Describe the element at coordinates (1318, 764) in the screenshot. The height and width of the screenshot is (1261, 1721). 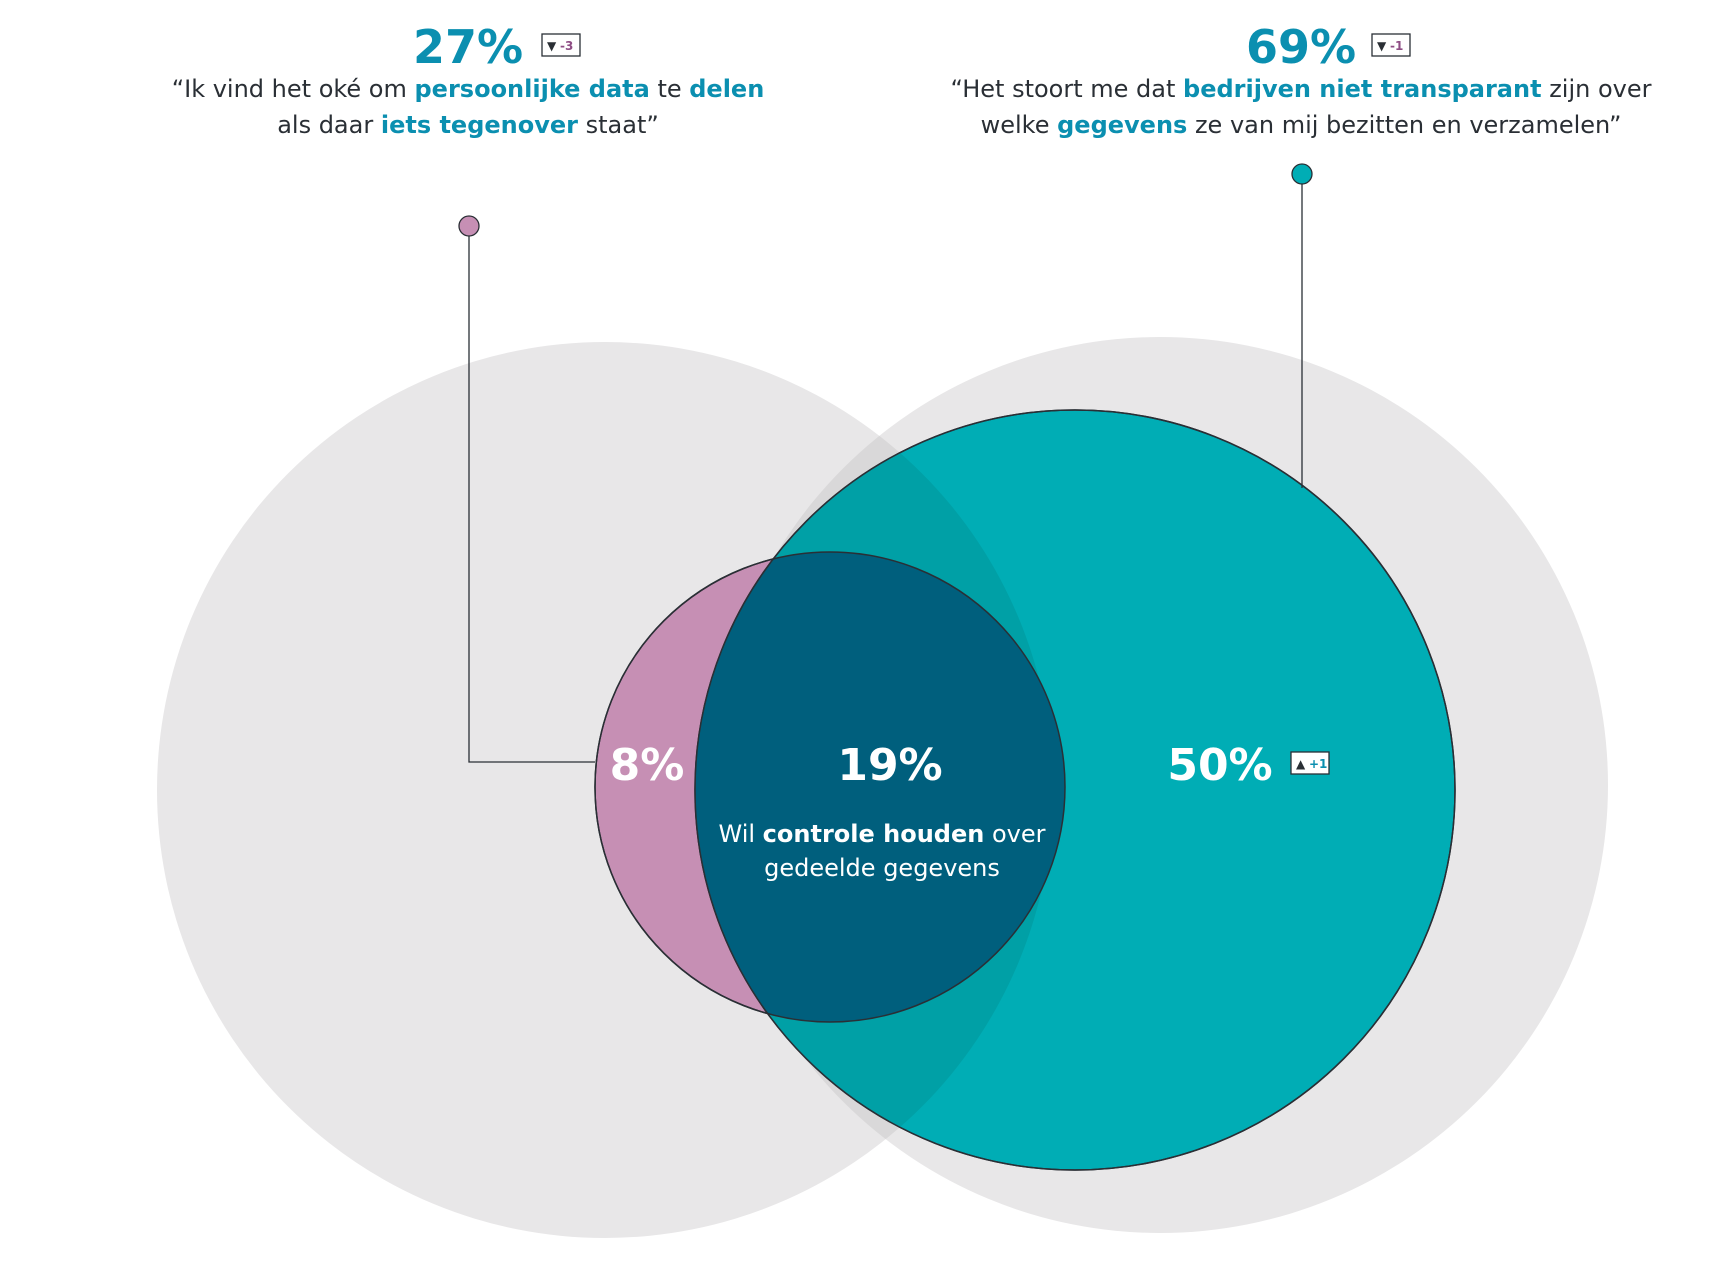
I see `teal-badge-value: +1` at that location.